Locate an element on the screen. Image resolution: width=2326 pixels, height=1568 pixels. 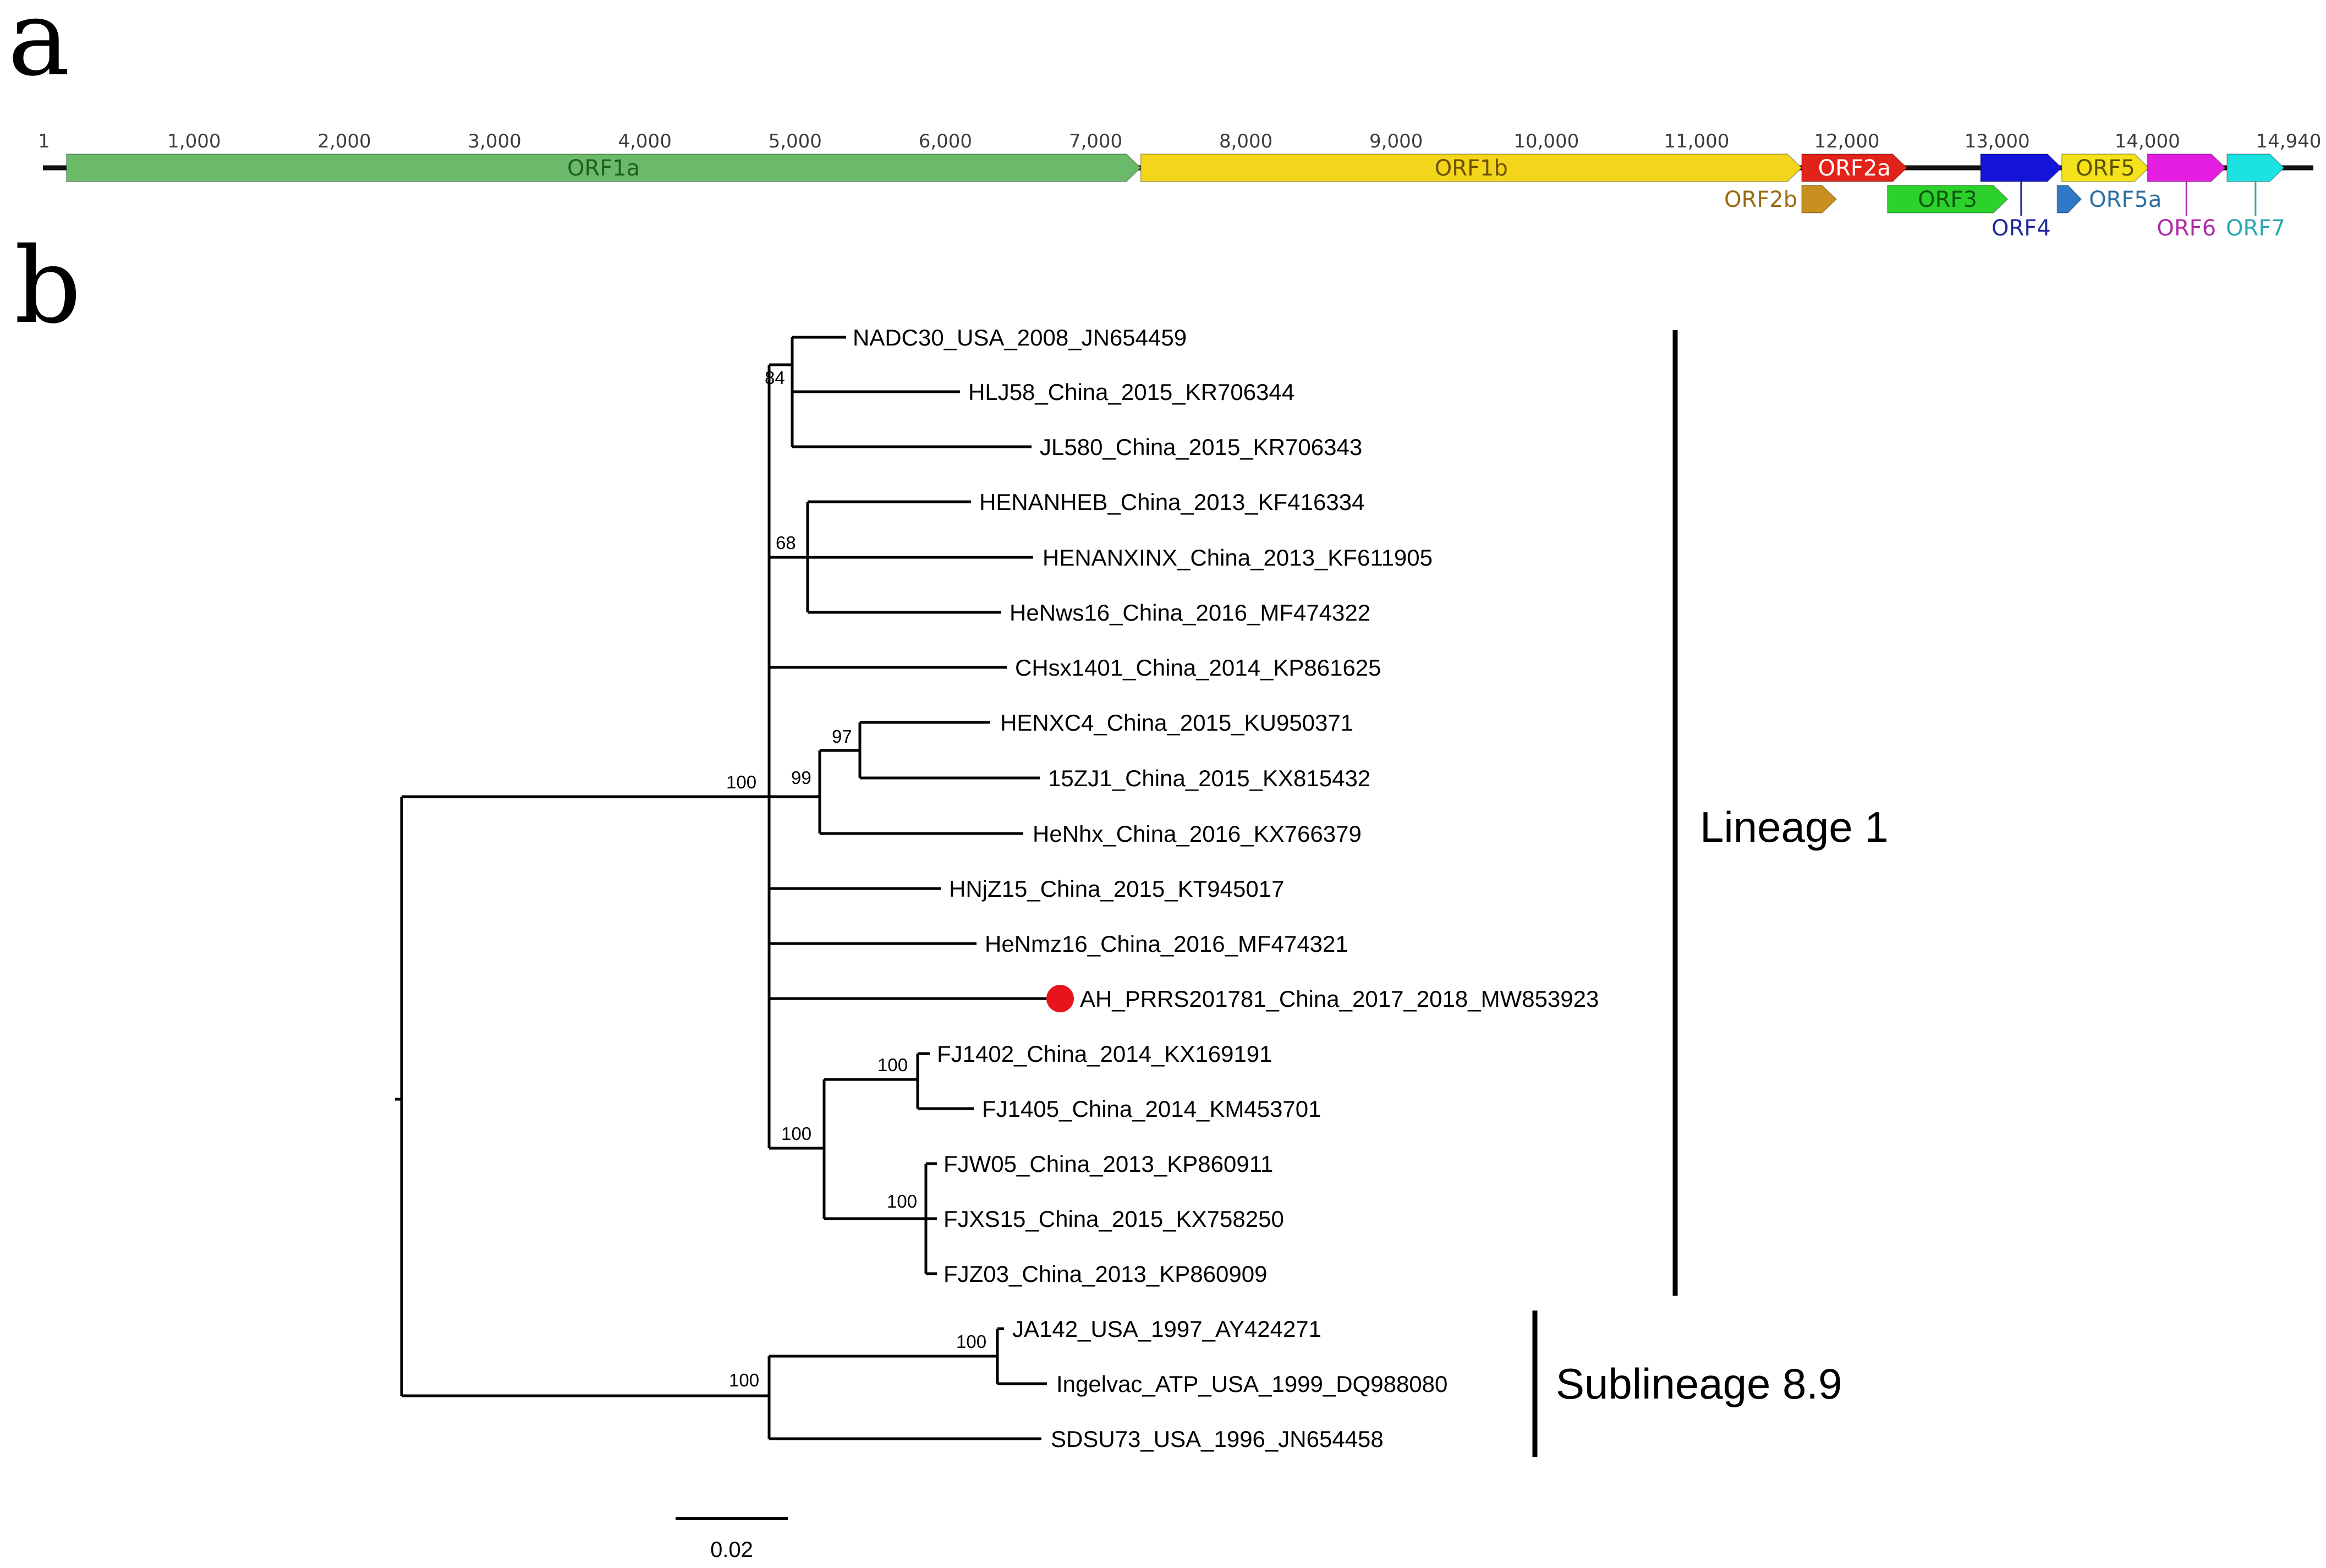
orf-label: ORF1b is located at coordinates (1471, 168).